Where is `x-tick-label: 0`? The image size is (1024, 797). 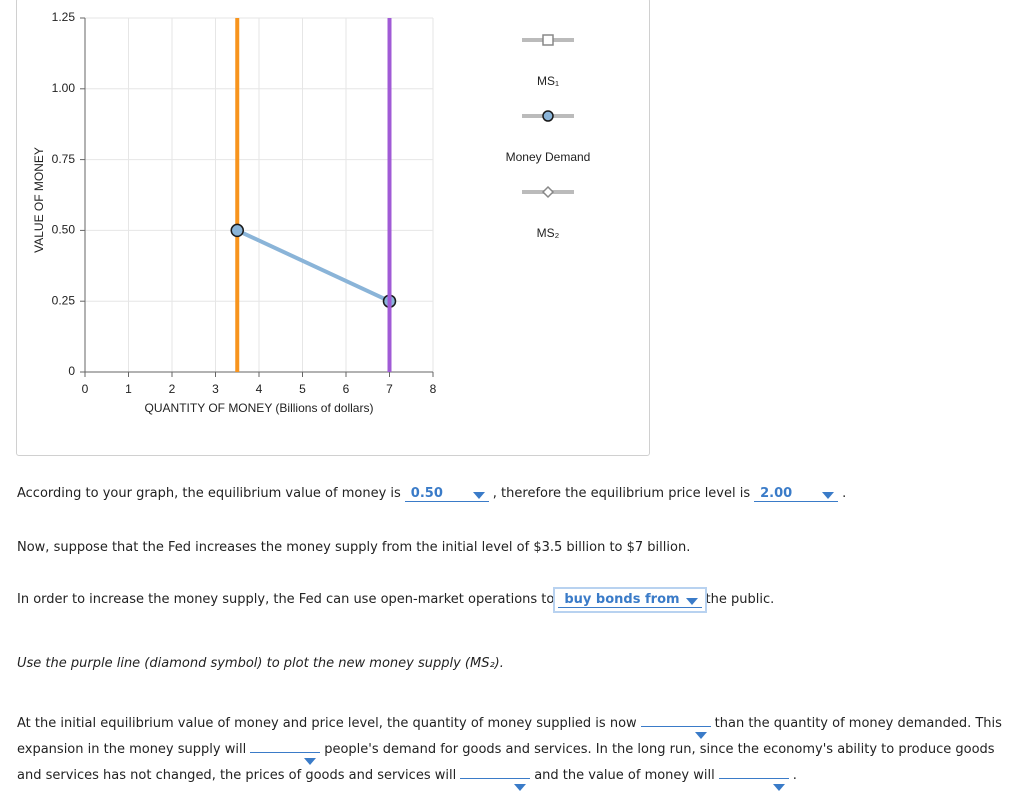 x-tick-label: 0 is located at coordinates (85, 389).